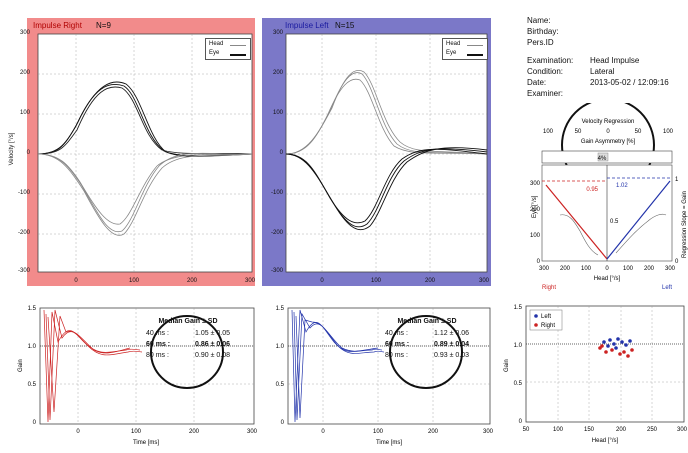 Image resolution: width=688 pixels, height=453 pixels. Describe the element at coordinates (607, 279) in the screenshot. I see `head-axis-label: Head [°/s]` at that location.